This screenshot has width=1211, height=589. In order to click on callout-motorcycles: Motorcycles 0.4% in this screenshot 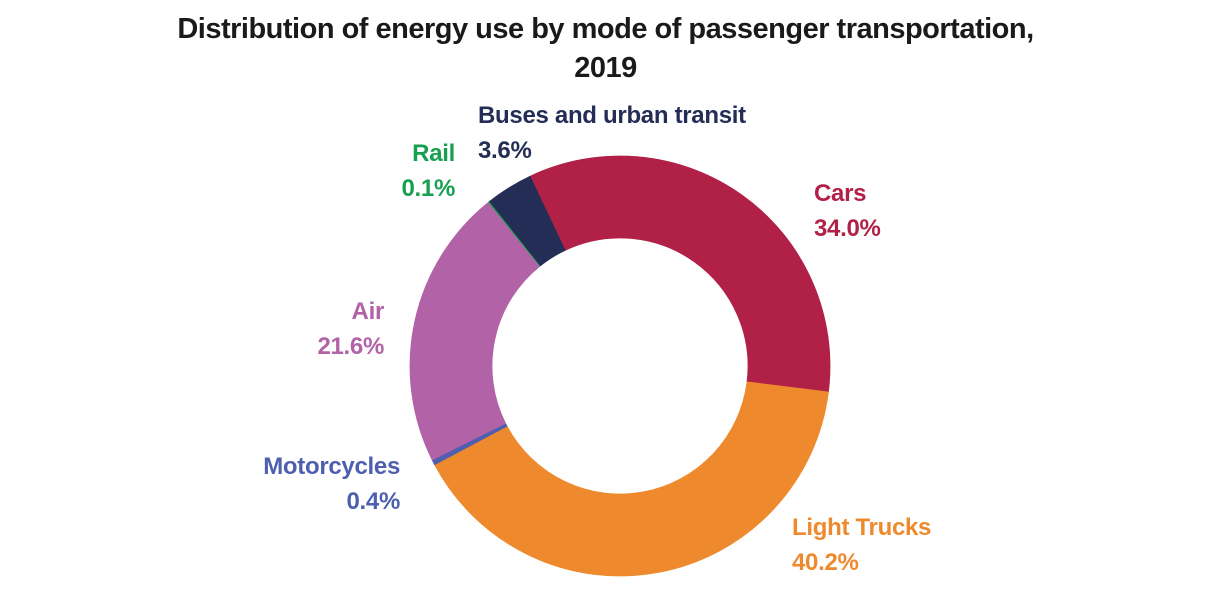, I will do `click(331, 484)`.